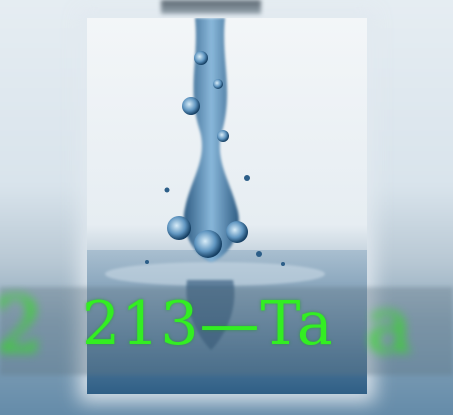 This screenshot has height=415, width=453. What do you see at coordinates (210, 315) in the screenshot?
I see `water-reflection` at bounding box center [210, 315].